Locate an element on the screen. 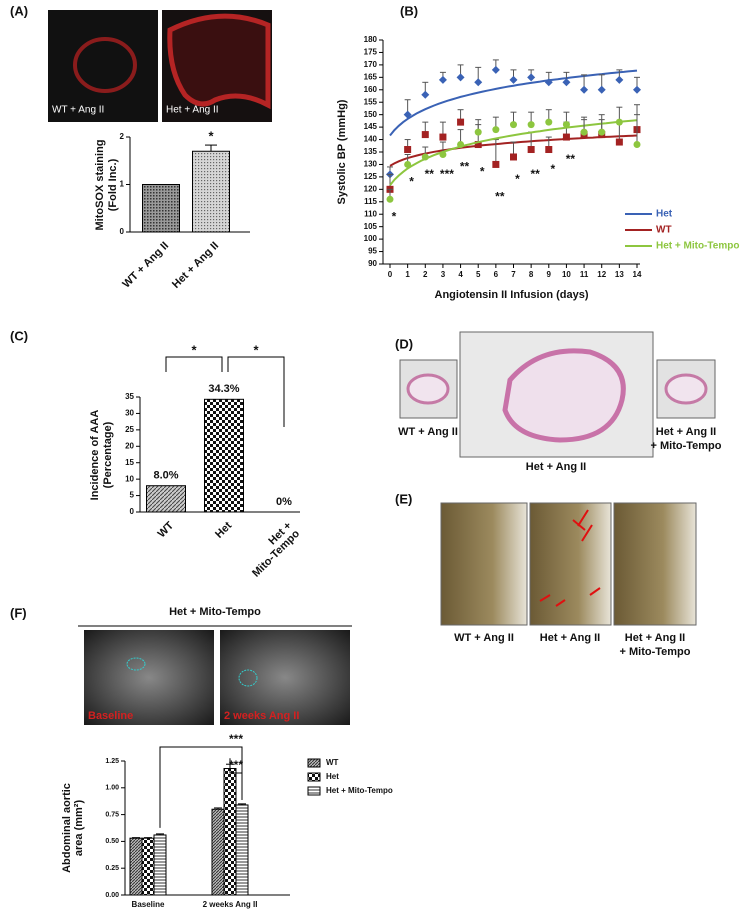  y-tick-label: 175 is located at coordinates (371, 52).